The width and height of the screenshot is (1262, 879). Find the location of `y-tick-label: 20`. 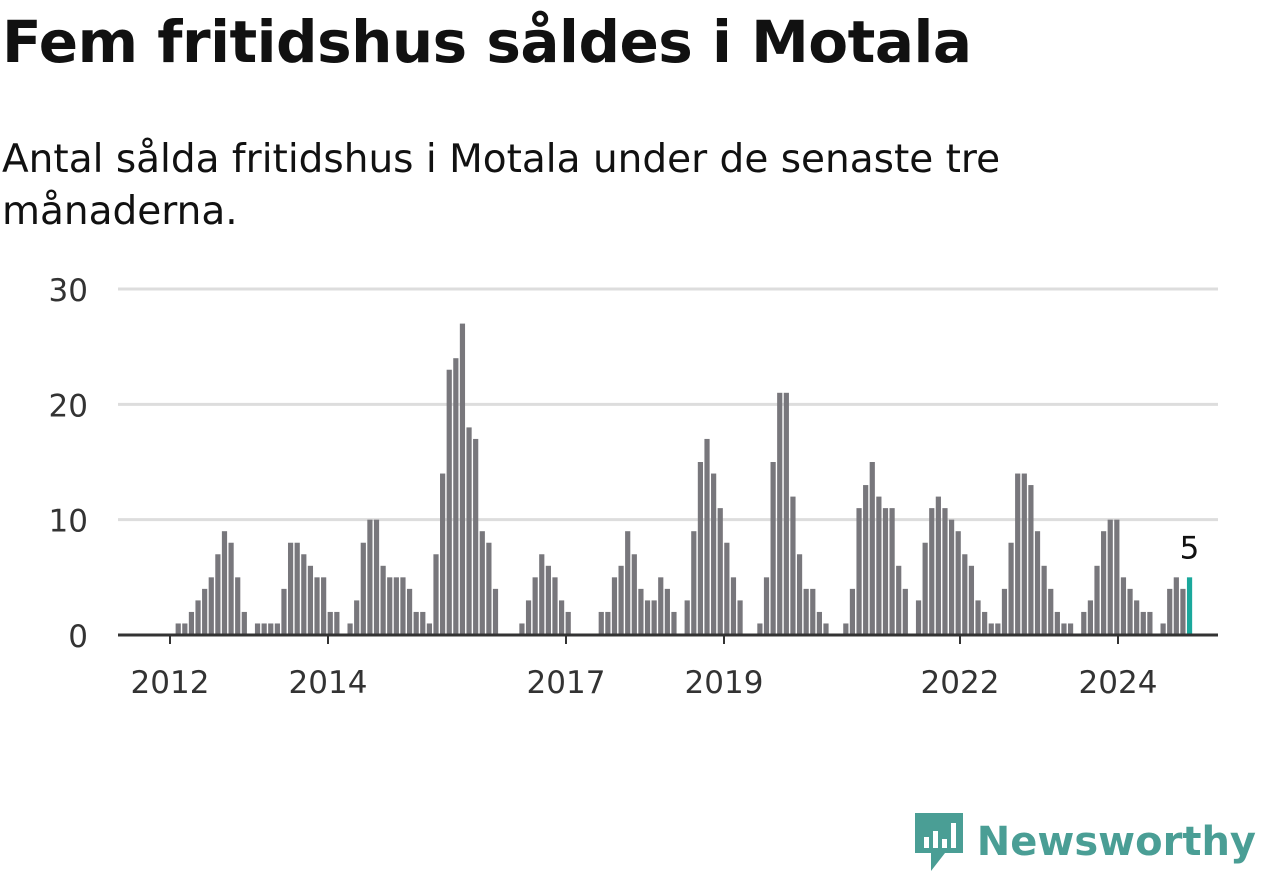

y-tick-label: 20 is located at coordinates (68, 406).